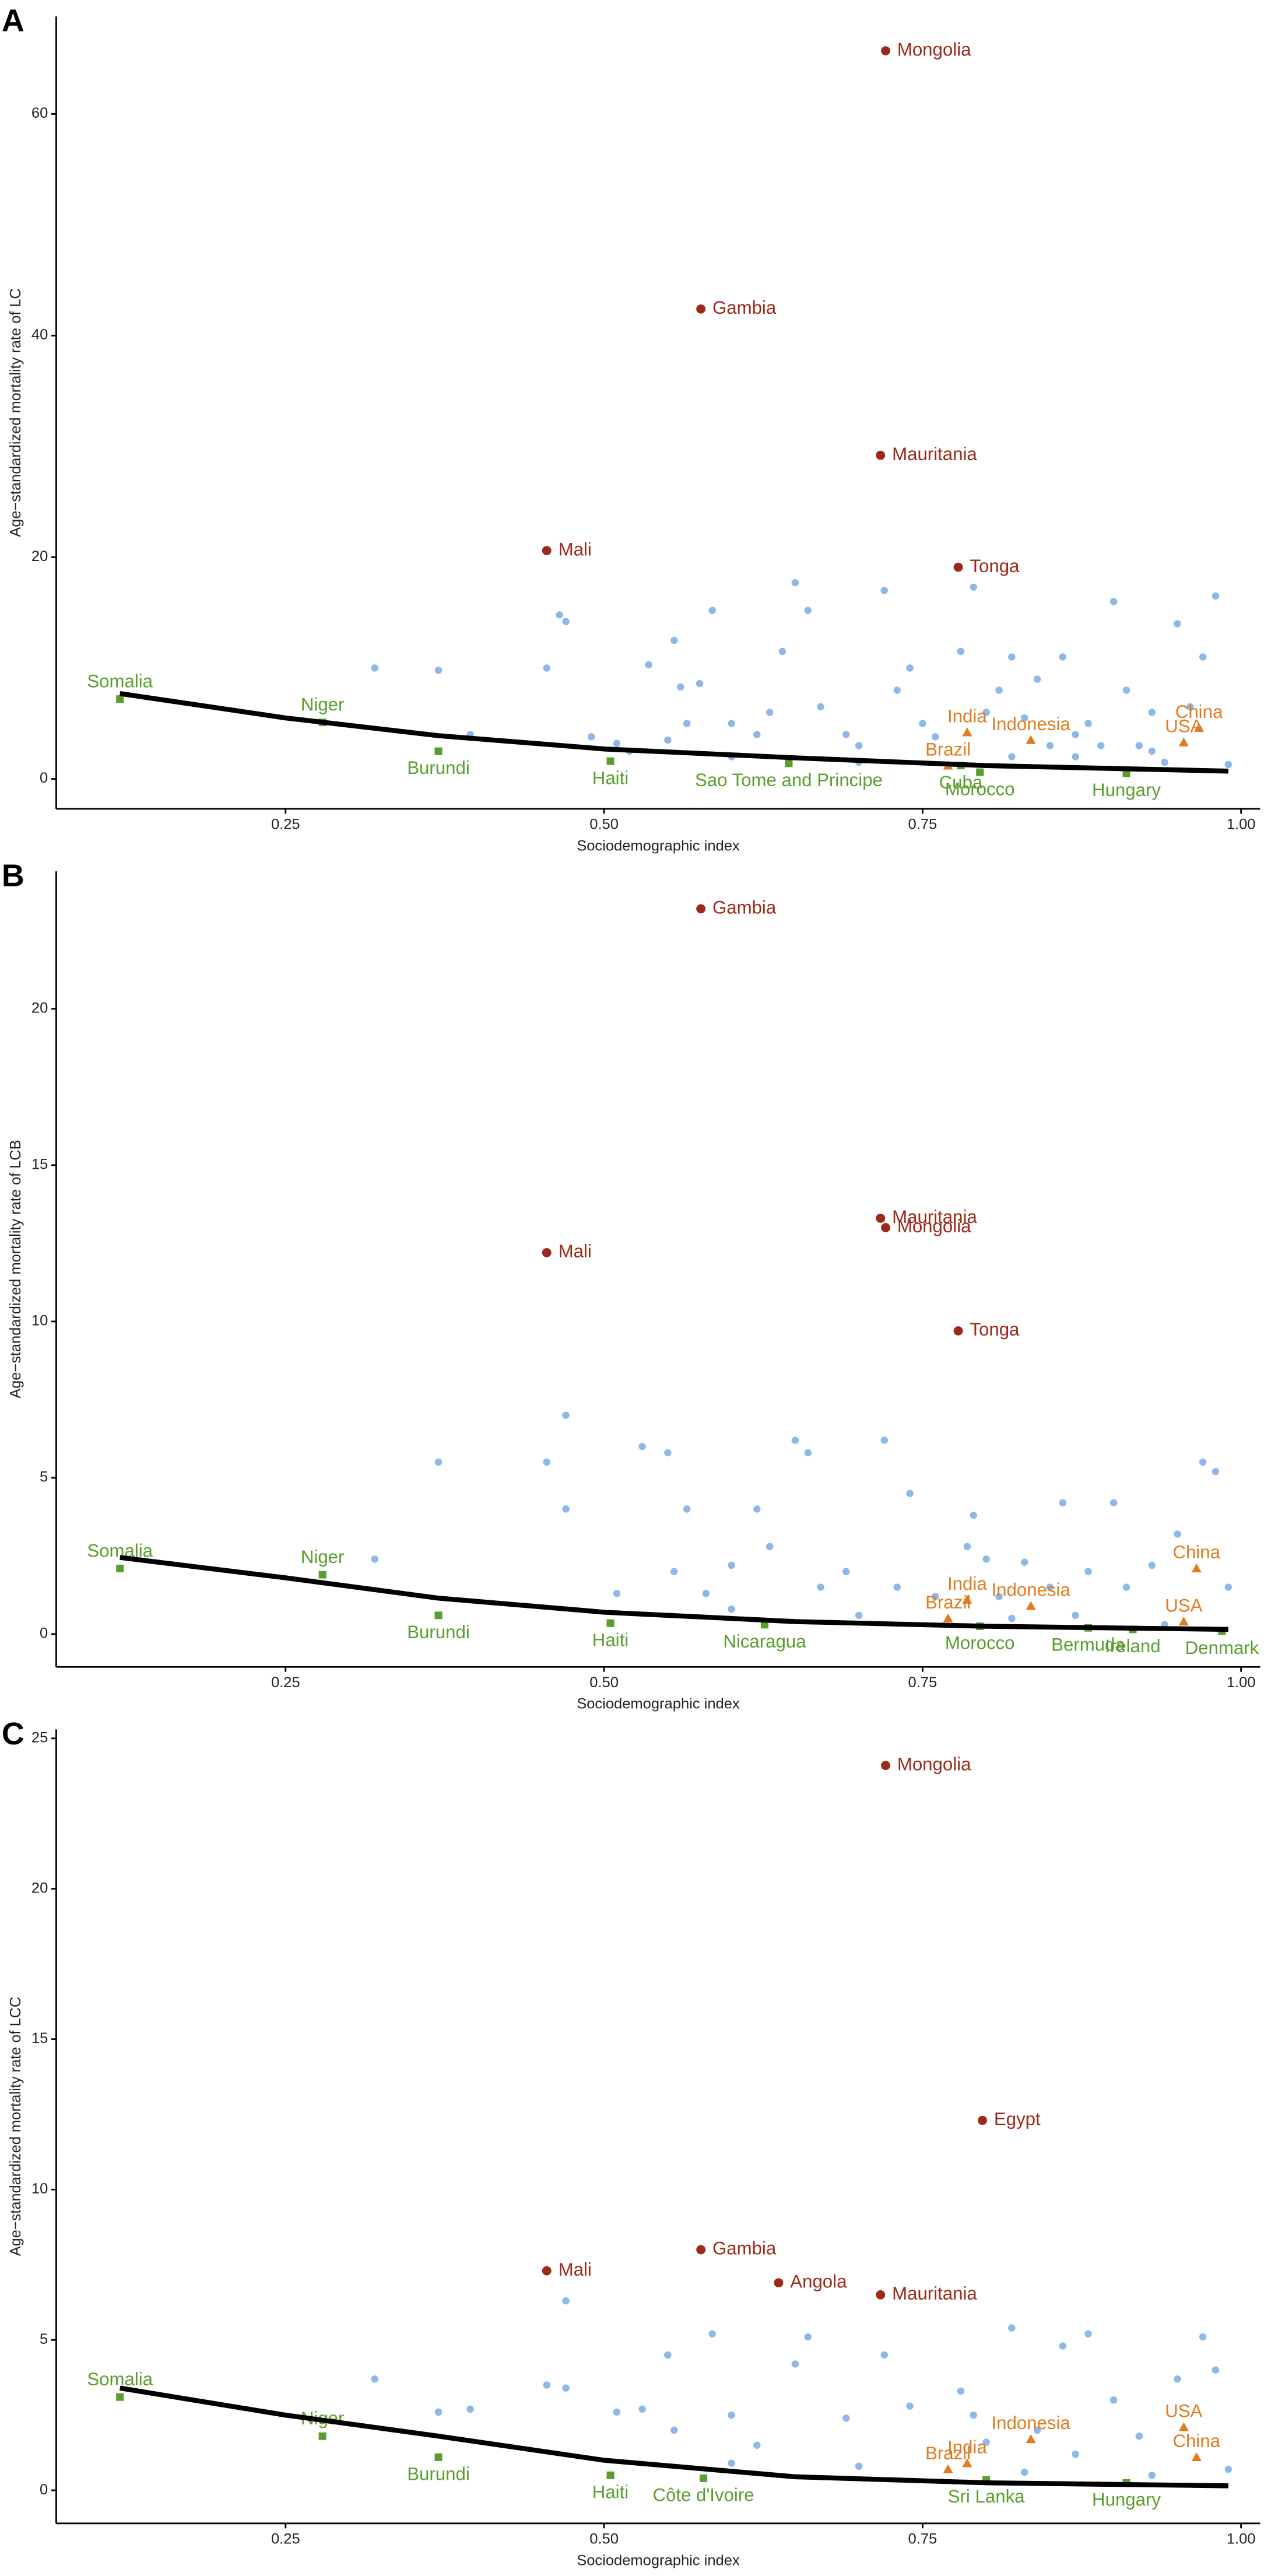  I want to click on y-axis-title: Age−standardized mortality rate of LC, so click(16, 412).